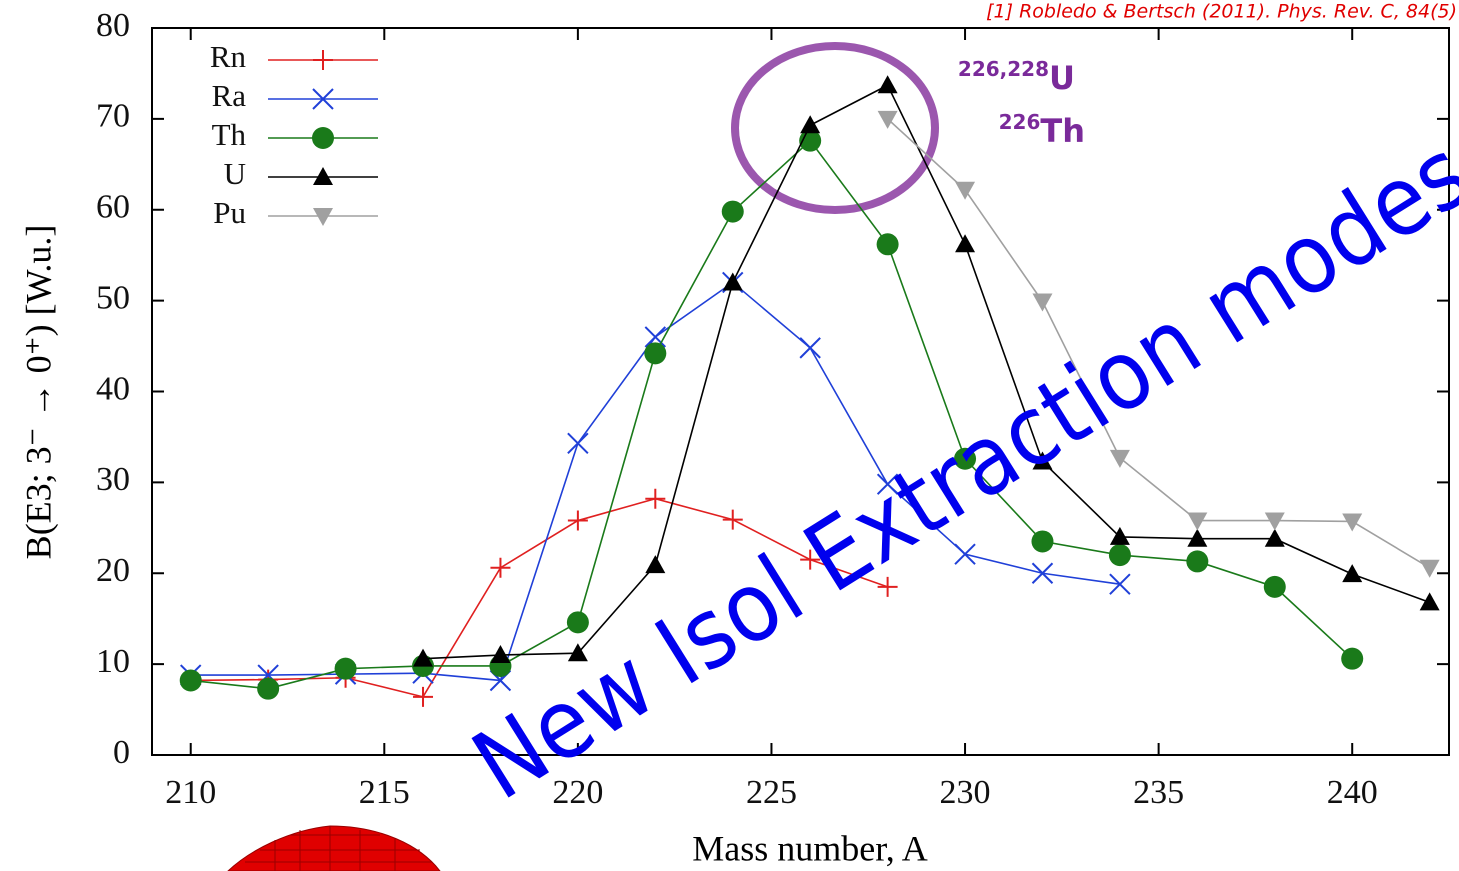 This screenshot has width=1459, height=871. What do you see at coordinates (1062, 78) in the screenshot?
I see `annotation-text: U` at bounding box center [1062, 78].